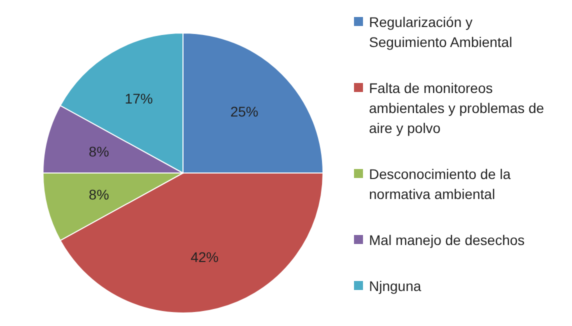  Describe the element at coordinates (244, 112) in the screenshot. I see `data-label: 25%` at that location.